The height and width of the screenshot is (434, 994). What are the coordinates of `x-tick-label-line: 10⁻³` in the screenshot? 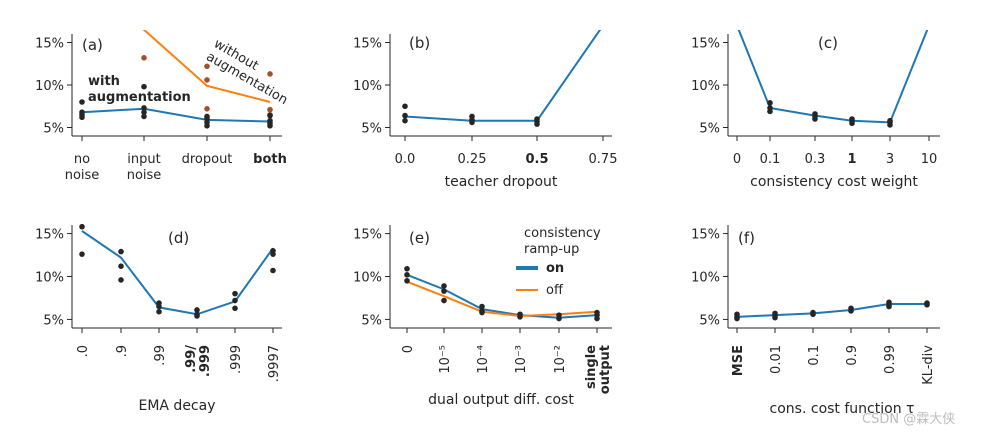 It's located at (521, 359).